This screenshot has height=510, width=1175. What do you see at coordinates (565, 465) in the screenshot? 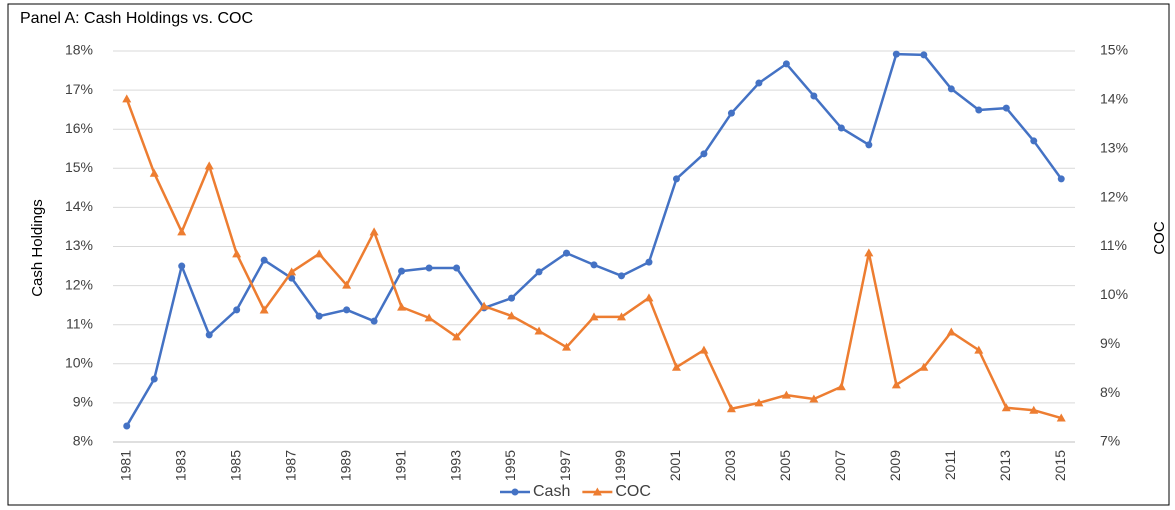
I see `x-tick-label: 1997` at bounding box center [565, 465].